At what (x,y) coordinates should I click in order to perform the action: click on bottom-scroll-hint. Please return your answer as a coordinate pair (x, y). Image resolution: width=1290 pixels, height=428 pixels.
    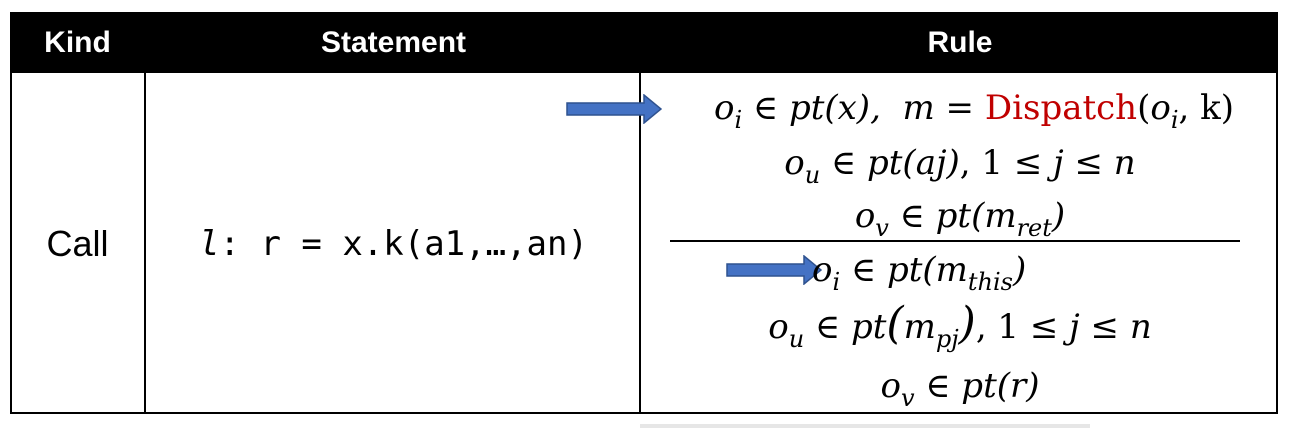
    Looking at the image, I should click on (865, 426).